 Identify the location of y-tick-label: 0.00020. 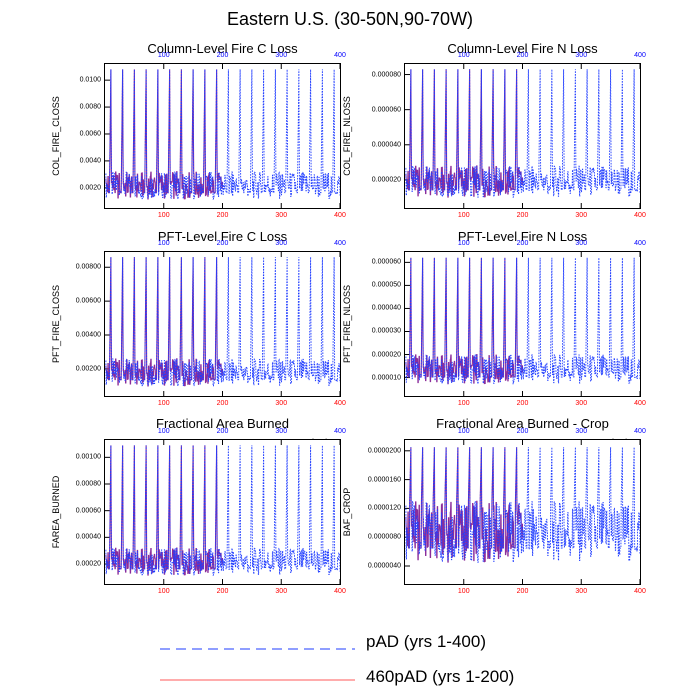
(88, 564).